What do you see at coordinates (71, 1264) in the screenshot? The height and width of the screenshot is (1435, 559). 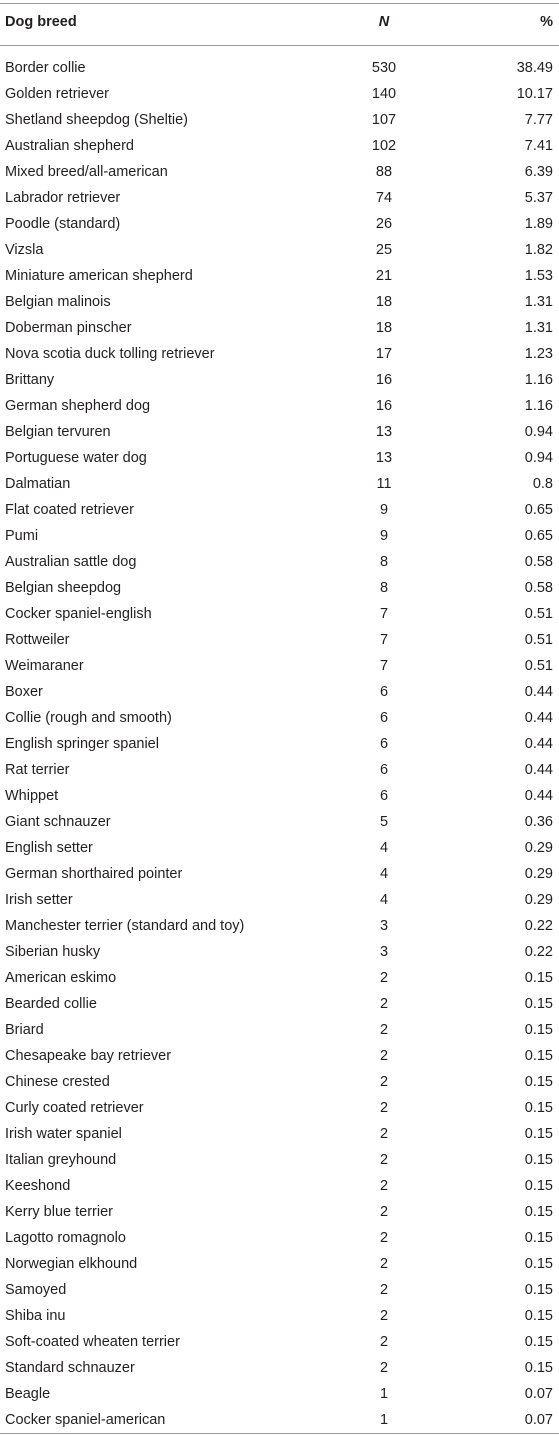 I see `table-cell: Norwegian elkhound` at bounding box center [71, 1264].